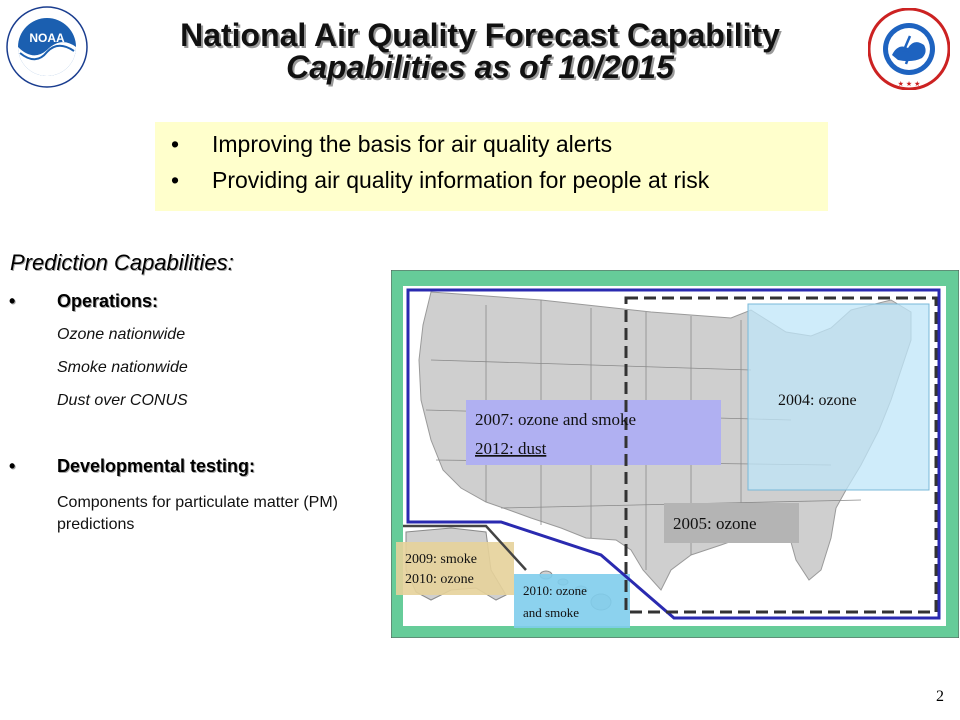  I want to click on page-number: 2, so click(940, 696).